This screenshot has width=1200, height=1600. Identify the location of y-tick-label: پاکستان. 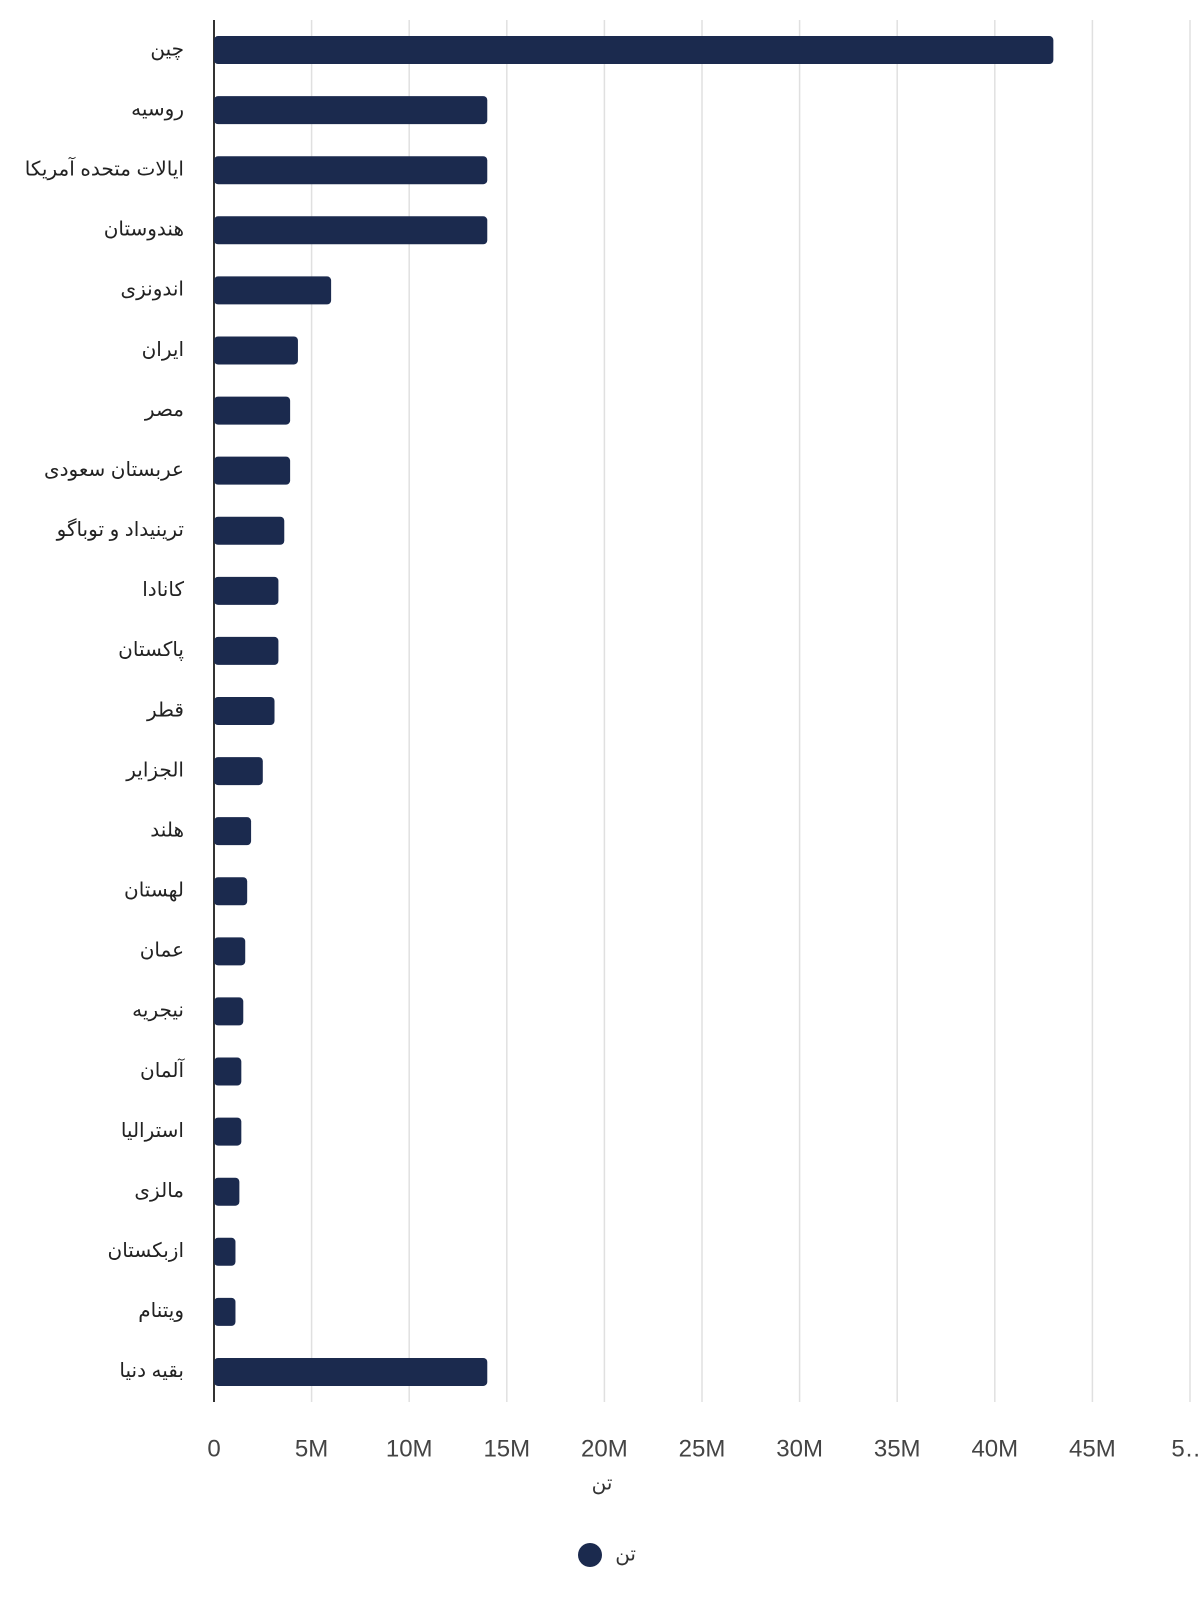
(151, 650).